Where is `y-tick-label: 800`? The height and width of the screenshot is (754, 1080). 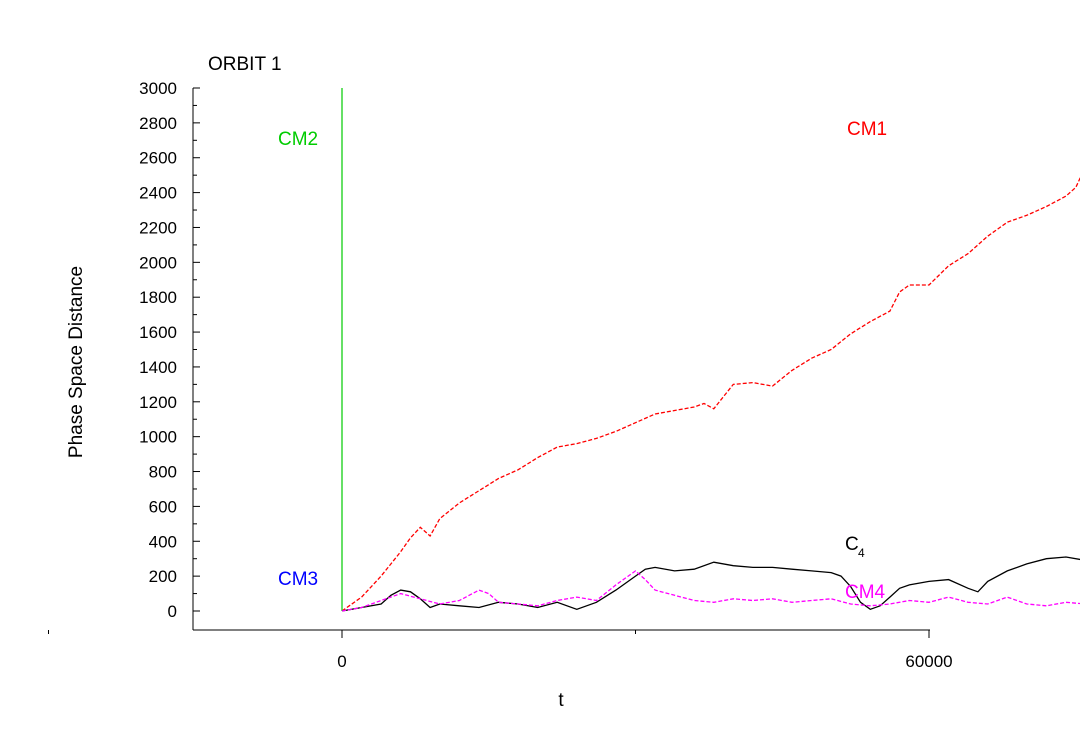 y-tick-label: 800 is located at coordinates (163, 472).